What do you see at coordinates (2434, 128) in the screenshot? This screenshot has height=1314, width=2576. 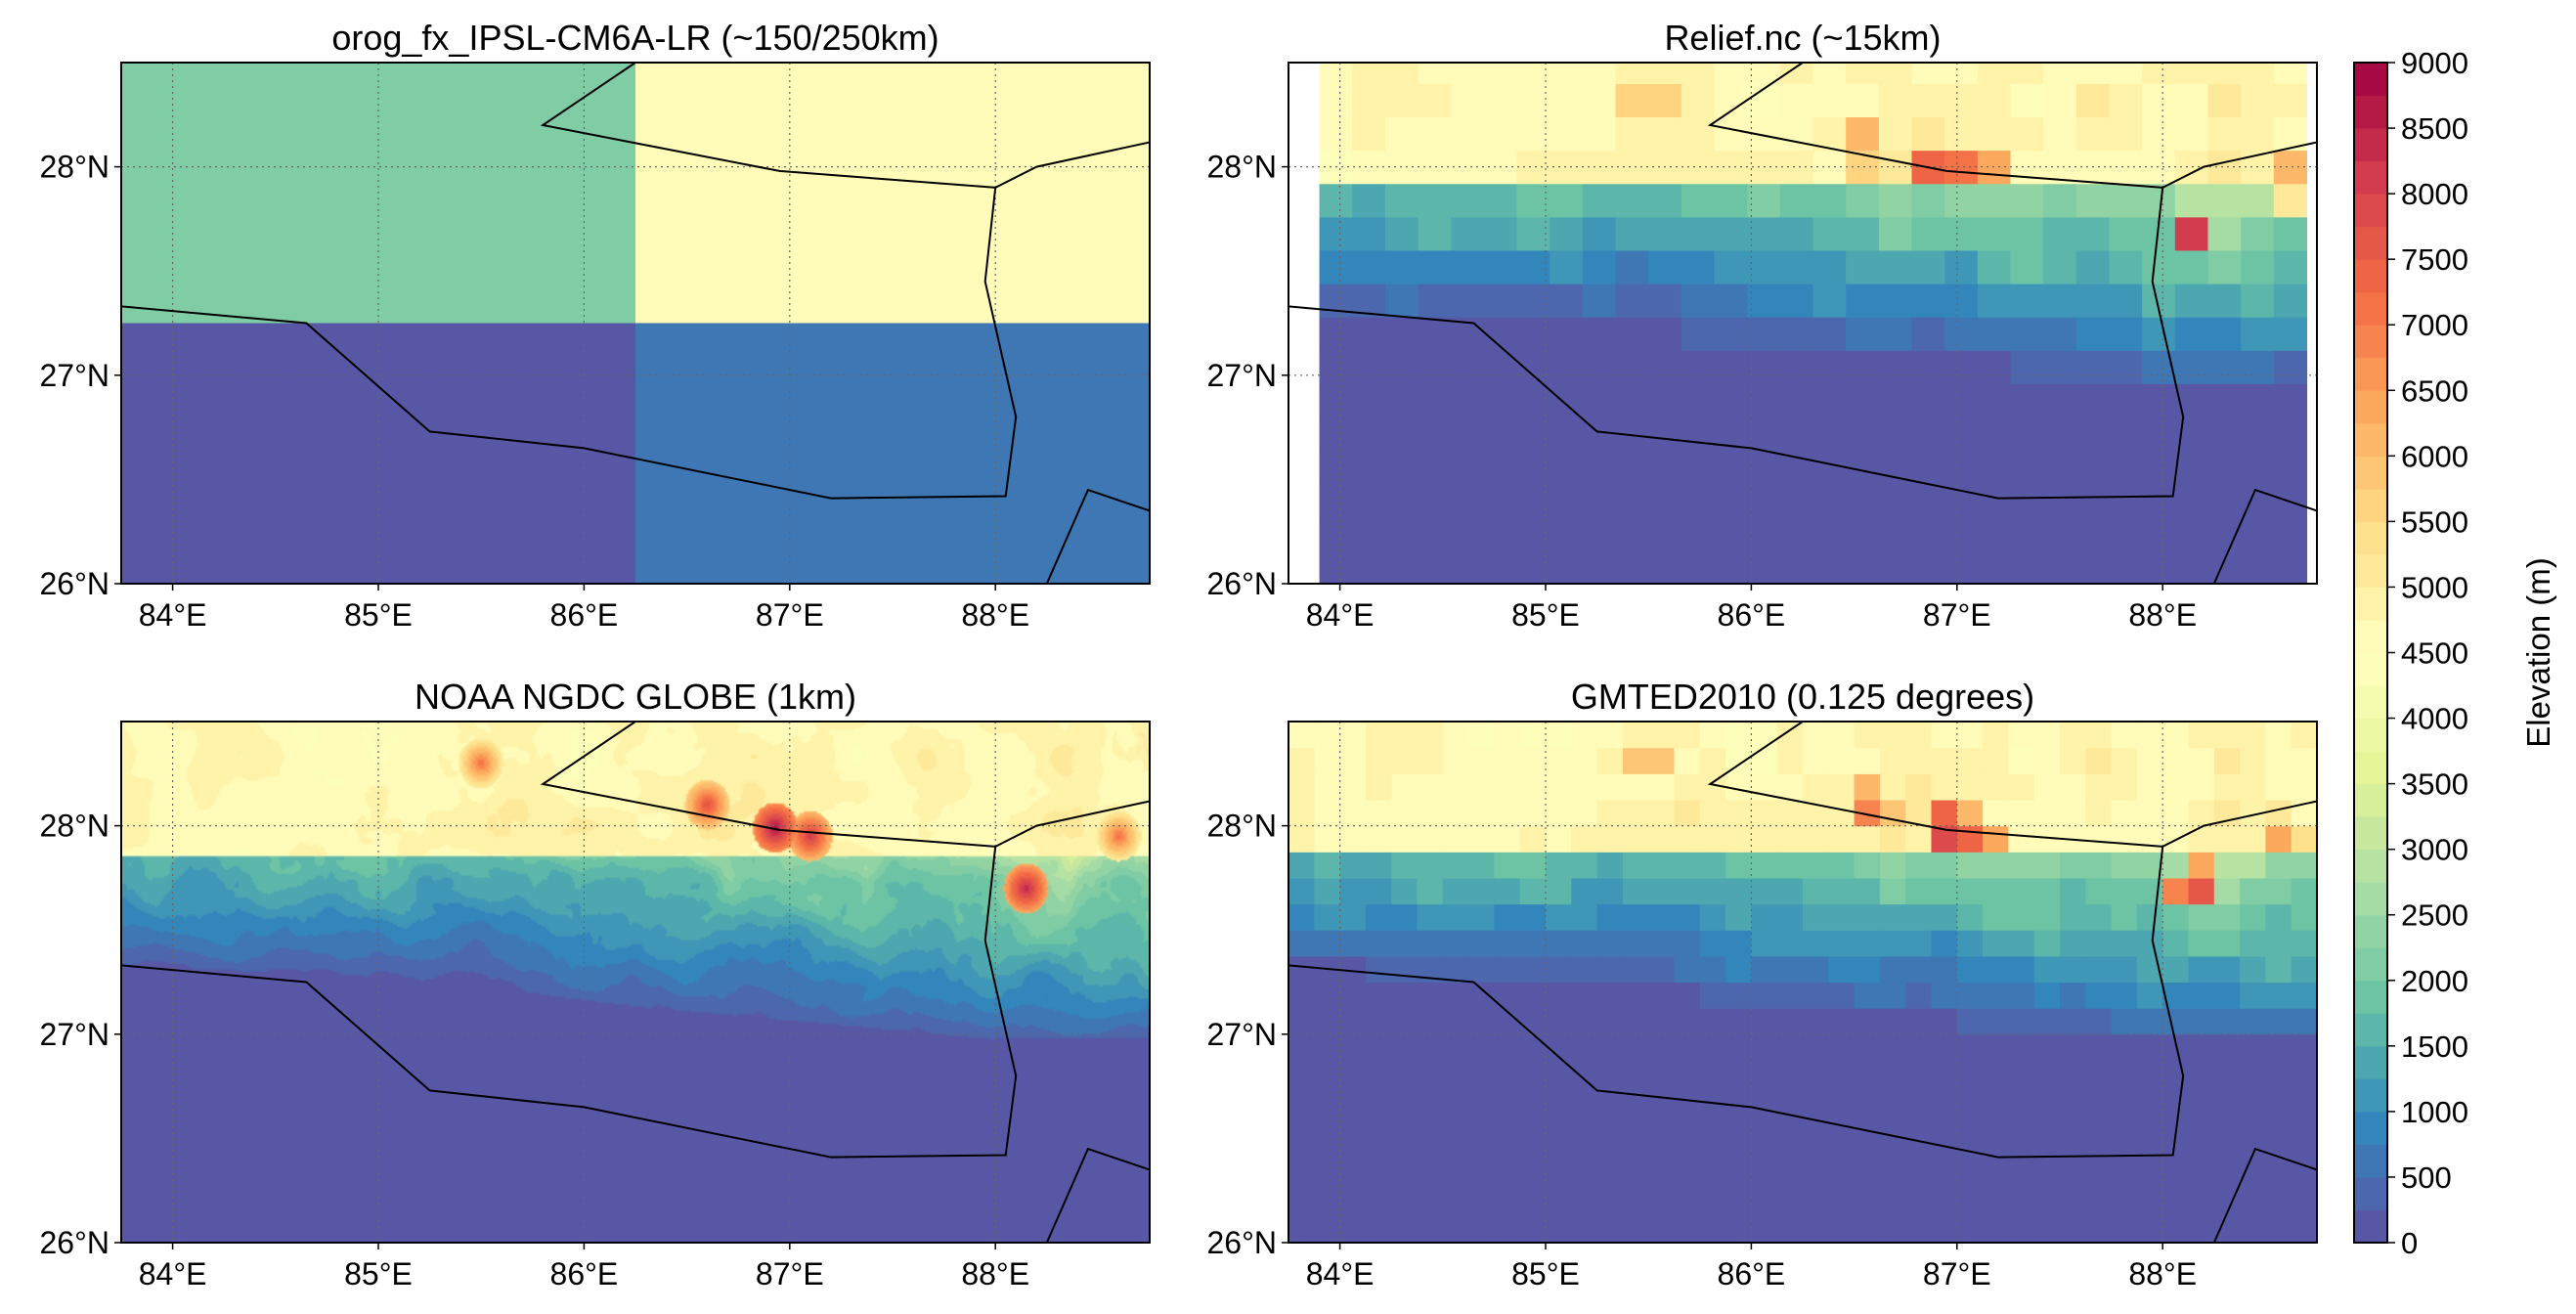 I see `colorbar-tick-label: 8500` at bounding box center [2434, 128].